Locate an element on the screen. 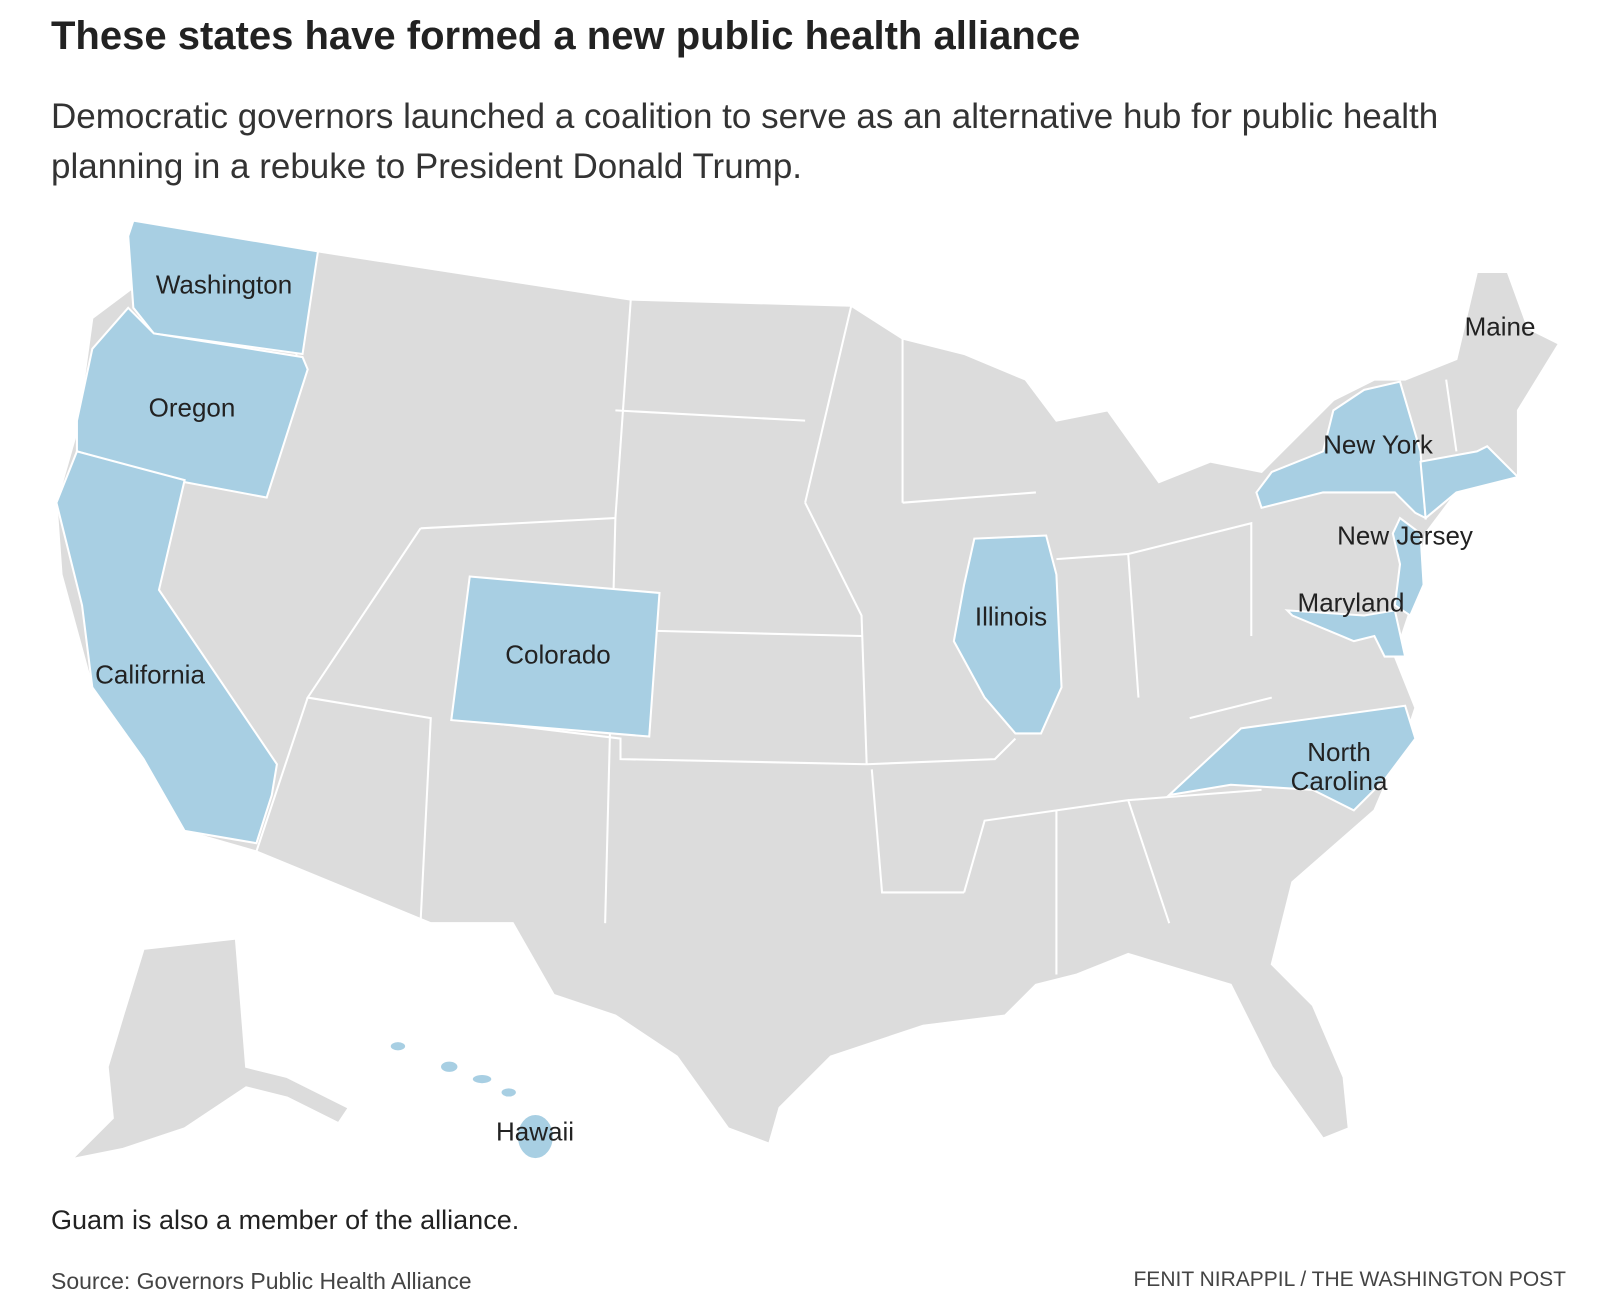 The image size is (1600, 1310). state-label: New Jersey is located at coordinates (1405, 535).